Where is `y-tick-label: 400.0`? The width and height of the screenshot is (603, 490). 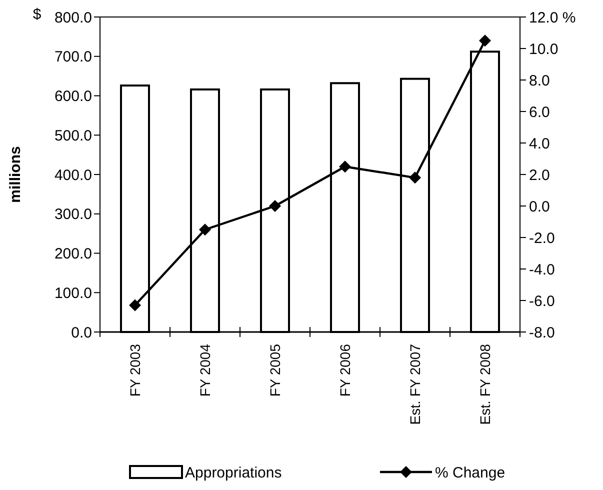
y-tick-label: 400.0 is located at coordinates (73, 175).